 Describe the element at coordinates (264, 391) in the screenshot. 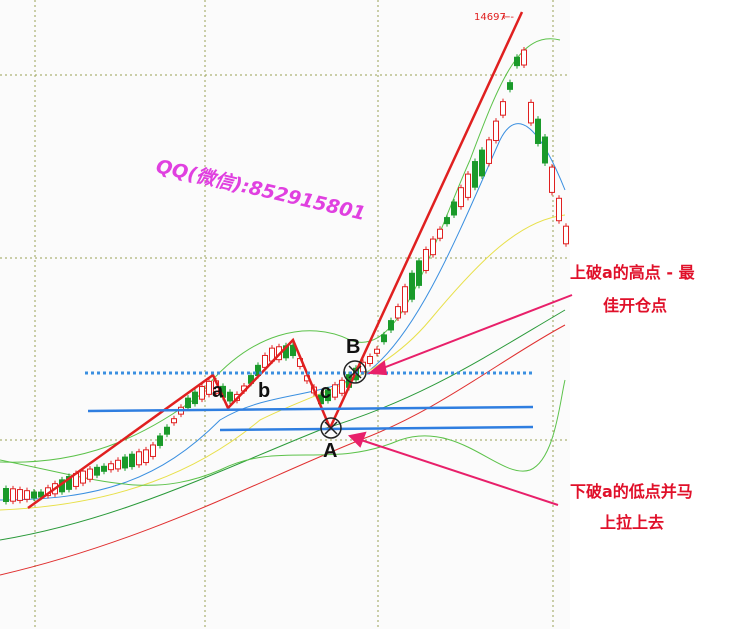

I see `point-label: b` at that location.